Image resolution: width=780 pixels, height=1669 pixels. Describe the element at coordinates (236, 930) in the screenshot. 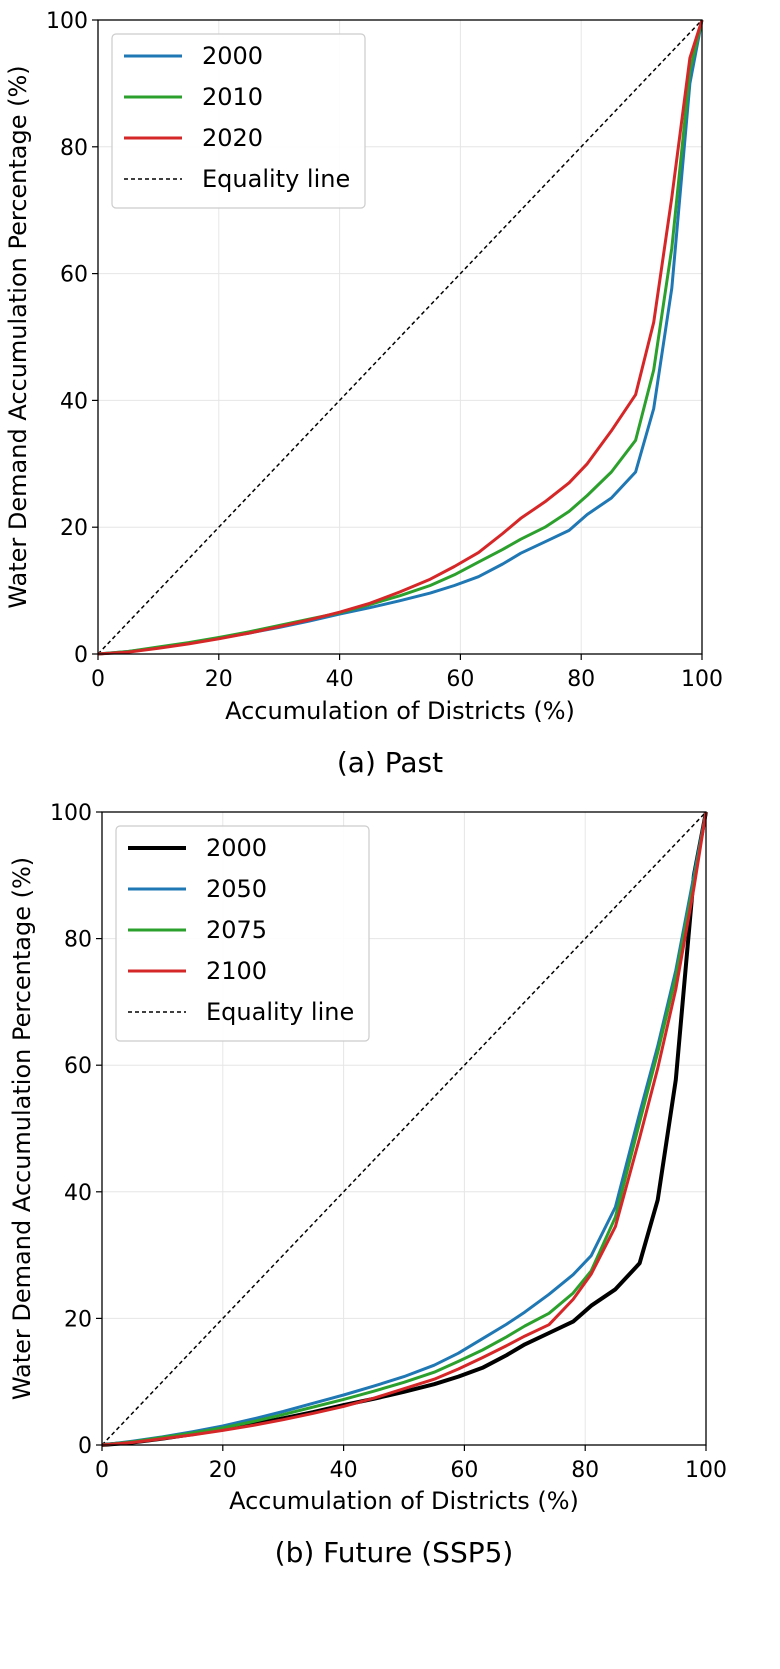

I see `legend-label: 2075` at that location.